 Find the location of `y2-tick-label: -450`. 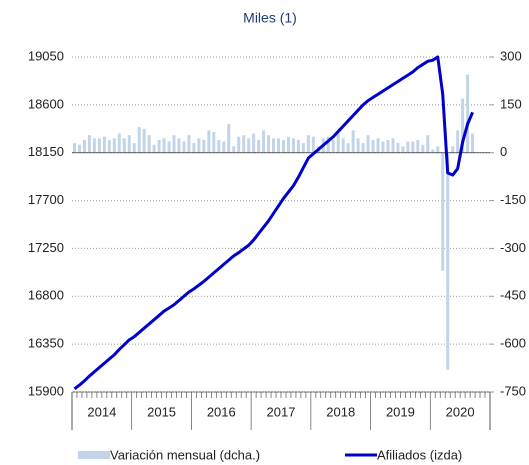

y2-tick-label: -450 is located at coordinates (513, 295).